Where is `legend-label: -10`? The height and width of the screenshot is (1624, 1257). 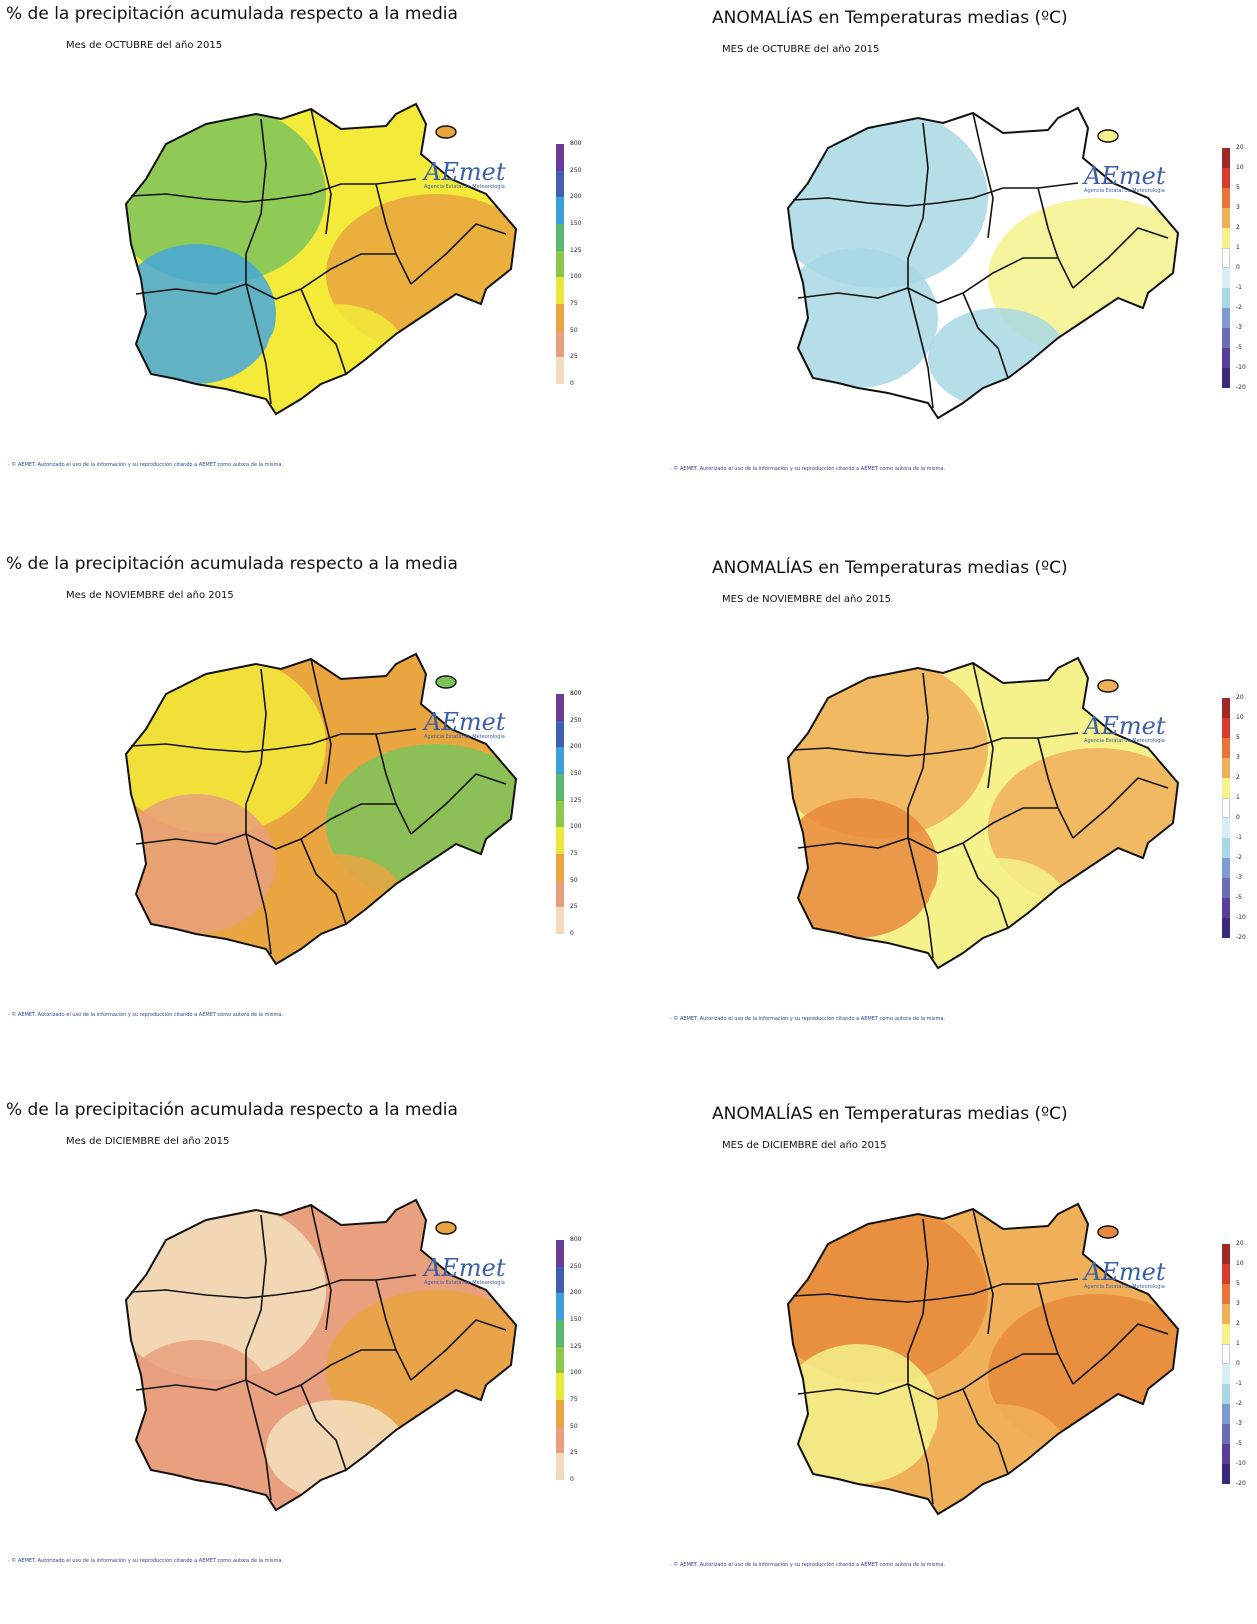 legend-label: -10 is located at coordinates (1241, 1463).